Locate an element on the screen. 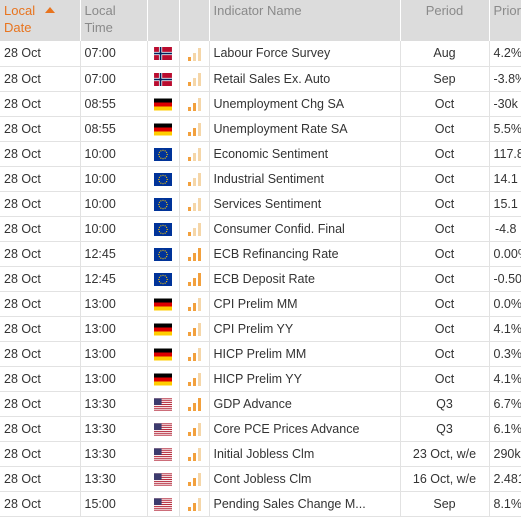  cell-prior: 15.1 is located at coordinates (505, 204).